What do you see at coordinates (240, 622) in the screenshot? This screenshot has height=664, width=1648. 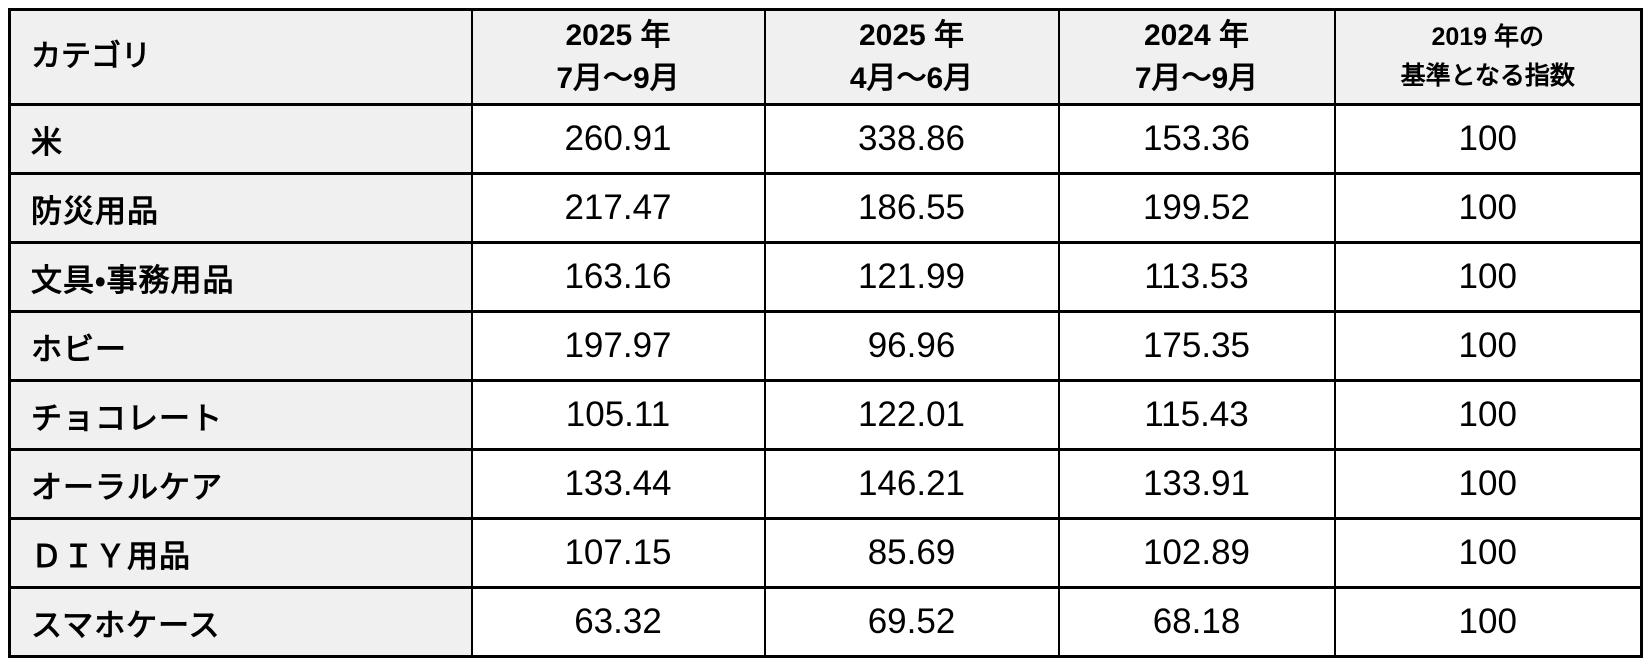 I see `category-cell: スマホケース` at bounding box center [240, 622].